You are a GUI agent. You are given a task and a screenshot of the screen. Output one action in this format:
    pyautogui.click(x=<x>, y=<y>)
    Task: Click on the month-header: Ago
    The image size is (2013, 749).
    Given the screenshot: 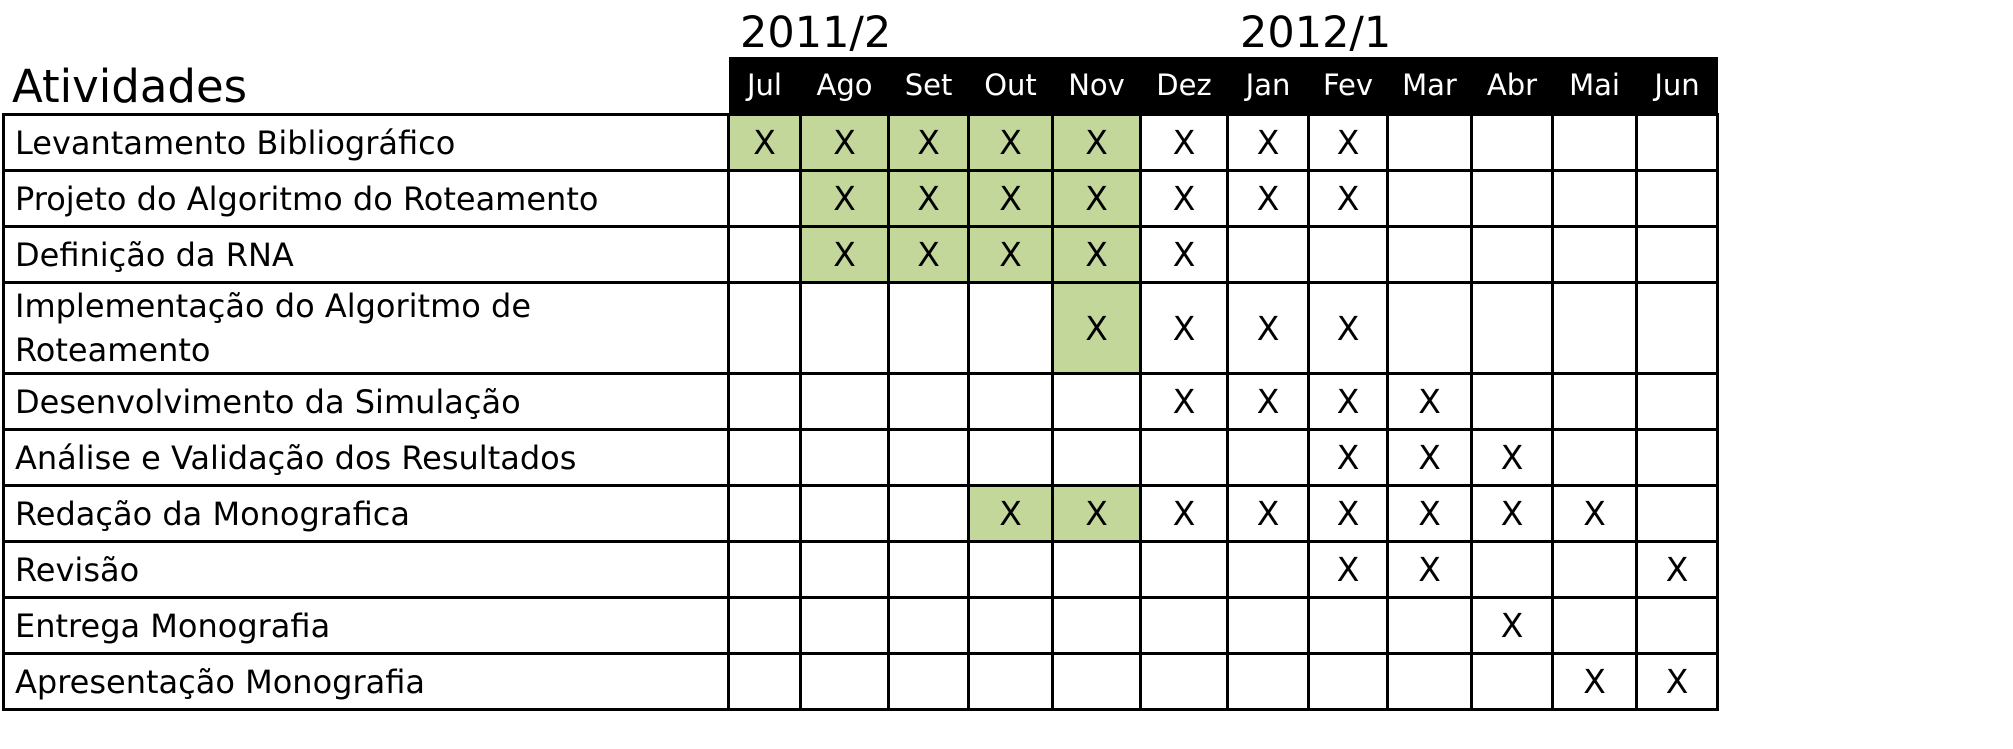 What is the action you would take?
    pyautogui.click(x=844, y=86)
    